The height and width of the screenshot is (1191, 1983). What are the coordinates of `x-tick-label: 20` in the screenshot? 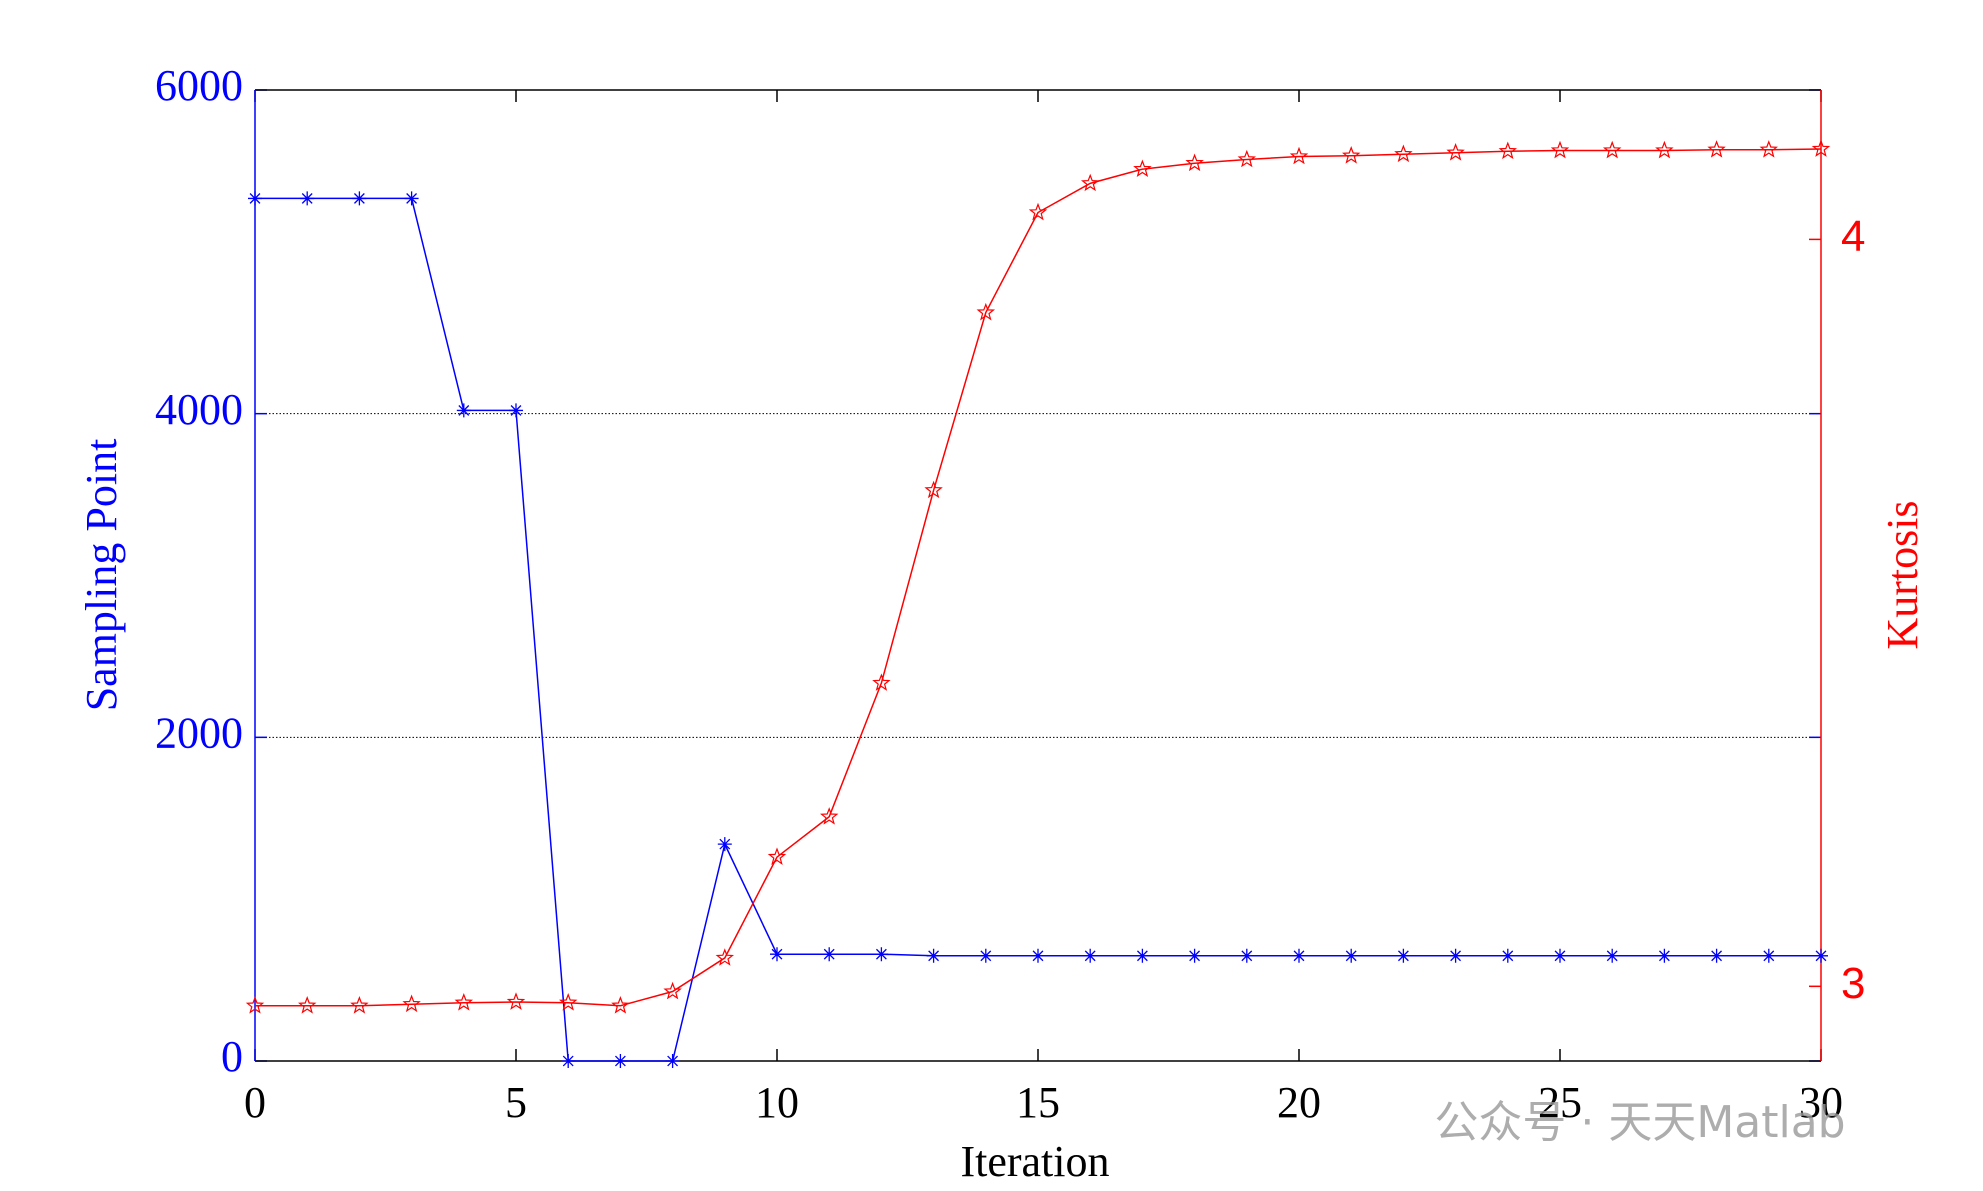 It's located at (1299, 1102).